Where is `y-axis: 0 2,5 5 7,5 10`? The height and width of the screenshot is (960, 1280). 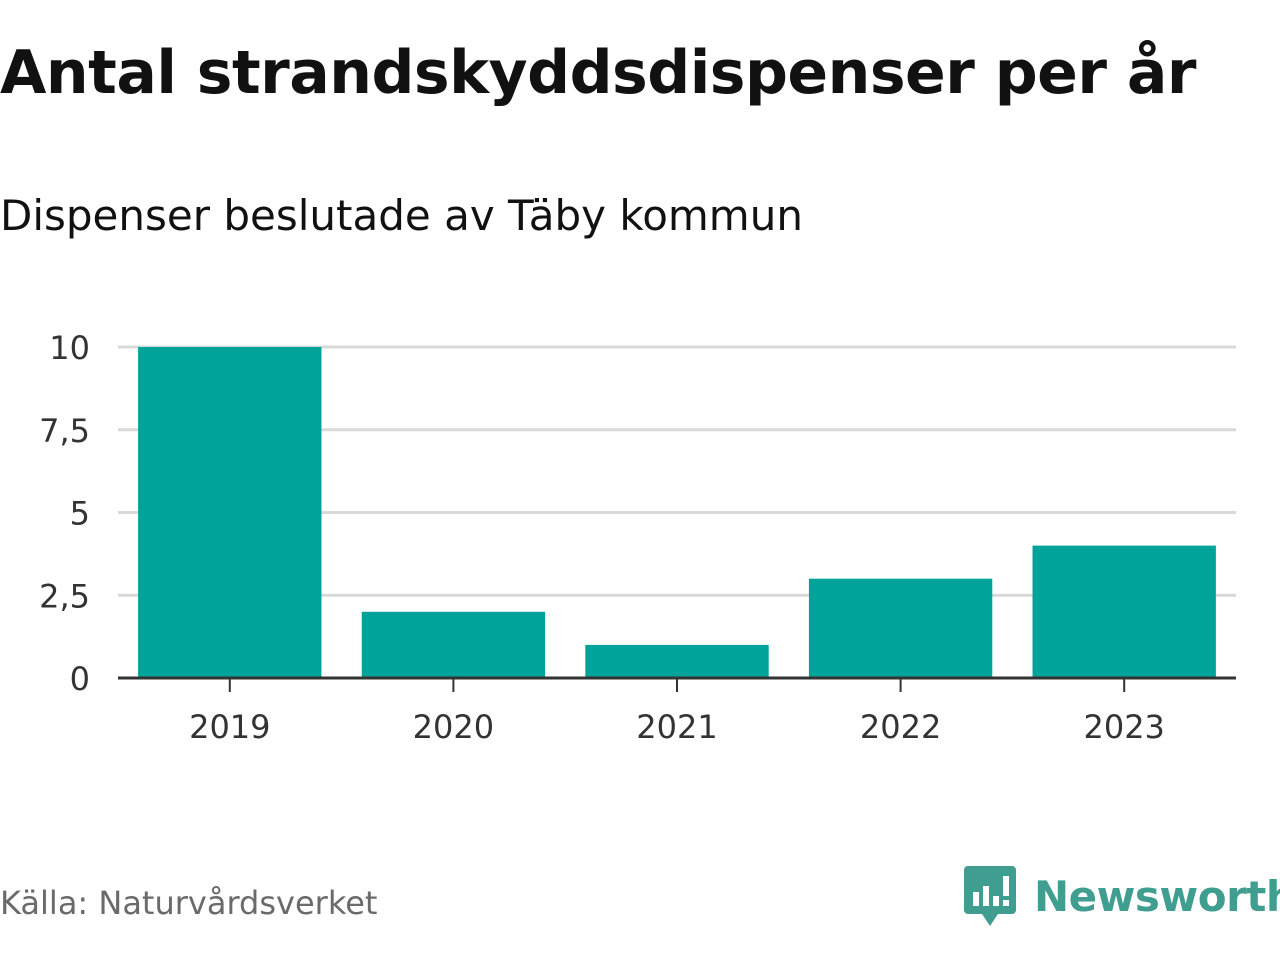
y-axis: 0 2,5 5 7,5 10 is located at coordinates (64, 513).